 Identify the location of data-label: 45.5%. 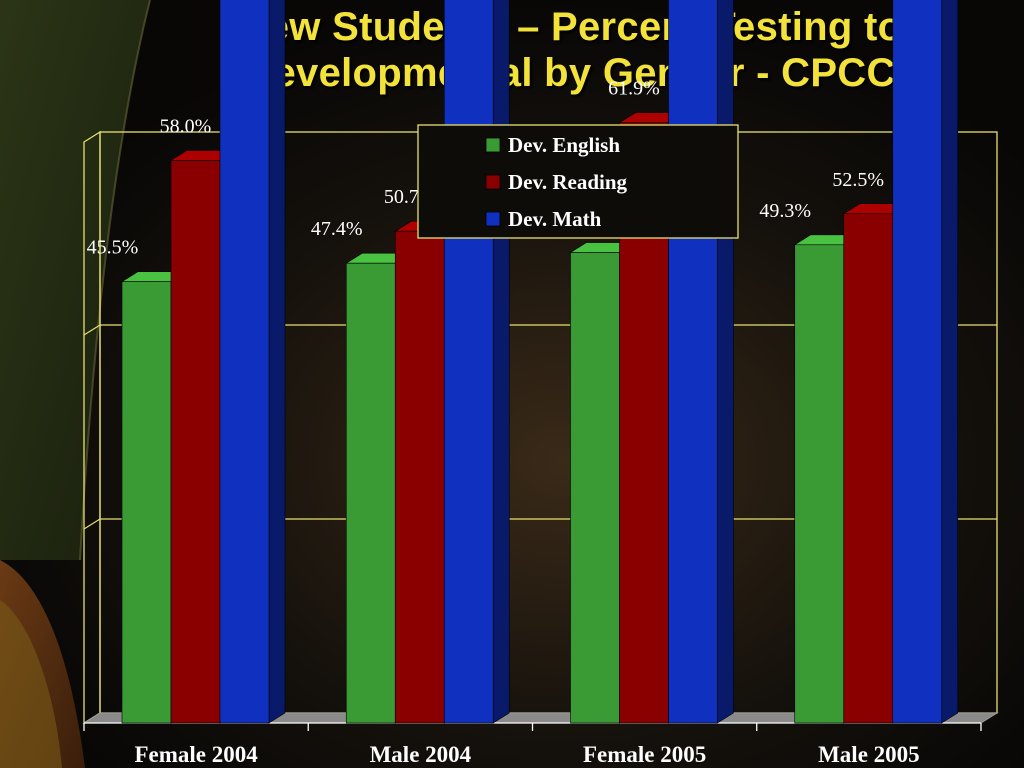
(113, 248).